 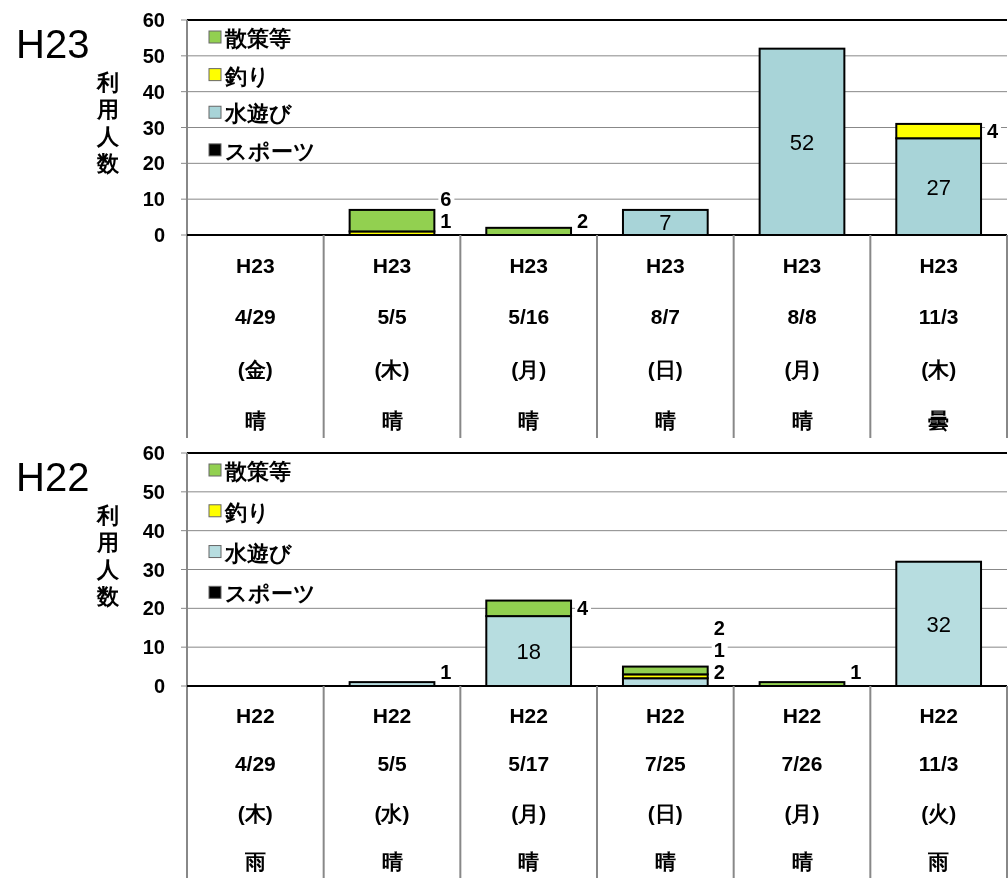 I want to click on category-label: H23 4/29 (金) 晴, so click(x=255, y=343).